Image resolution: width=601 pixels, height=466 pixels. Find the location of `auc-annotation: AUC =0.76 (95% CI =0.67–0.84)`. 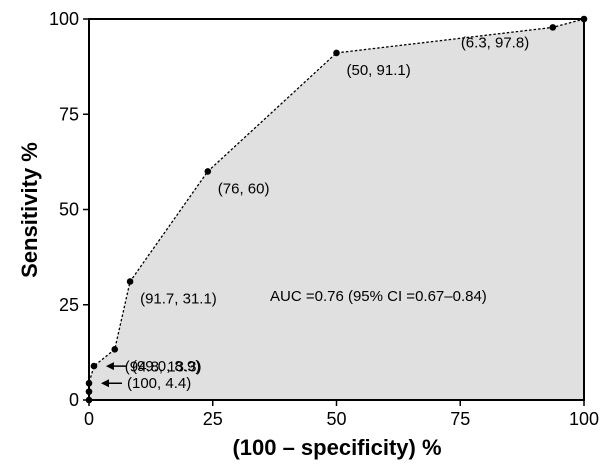

auc-annotation: AUC =0.76 (95% CI =0.67–0.84) is located at coordinates (378, 296).